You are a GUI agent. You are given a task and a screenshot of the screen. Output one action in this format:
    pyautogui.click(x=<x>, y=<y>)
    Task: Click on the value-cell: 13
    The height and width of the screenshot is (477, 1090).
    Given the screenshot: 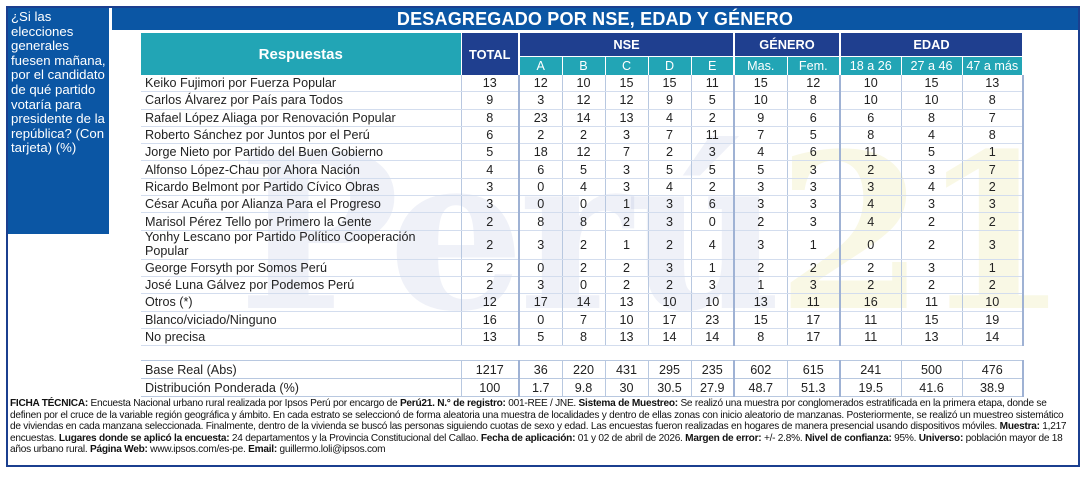 What is the action you would take?
    pyautogui.click(x=993, y=84)
    